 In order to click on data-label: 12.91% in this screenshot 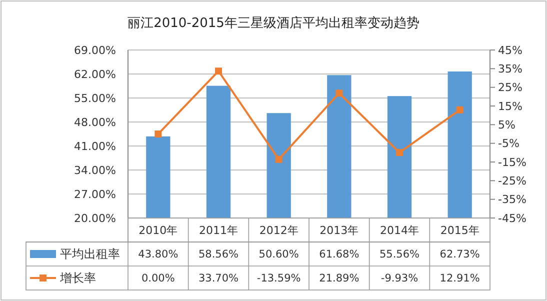, I will do `click(460, 278)`.